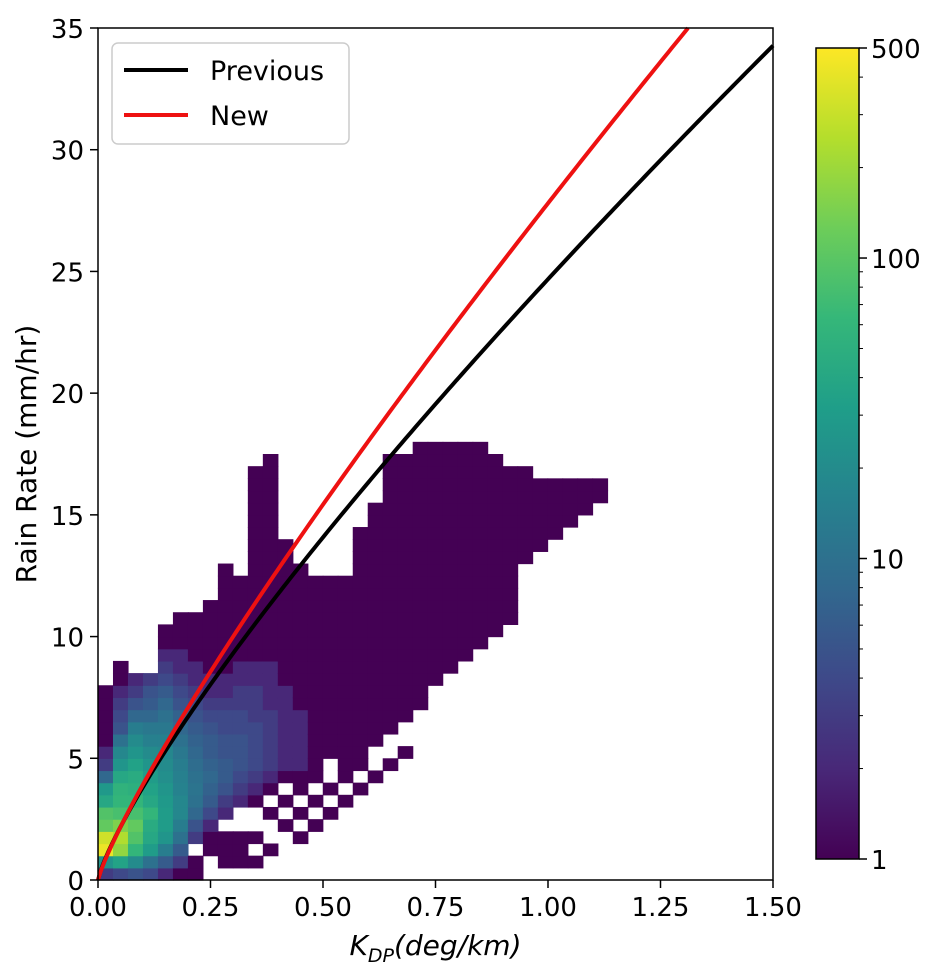  I want to click on x-tick-label: 1.25, so click(661, 908).